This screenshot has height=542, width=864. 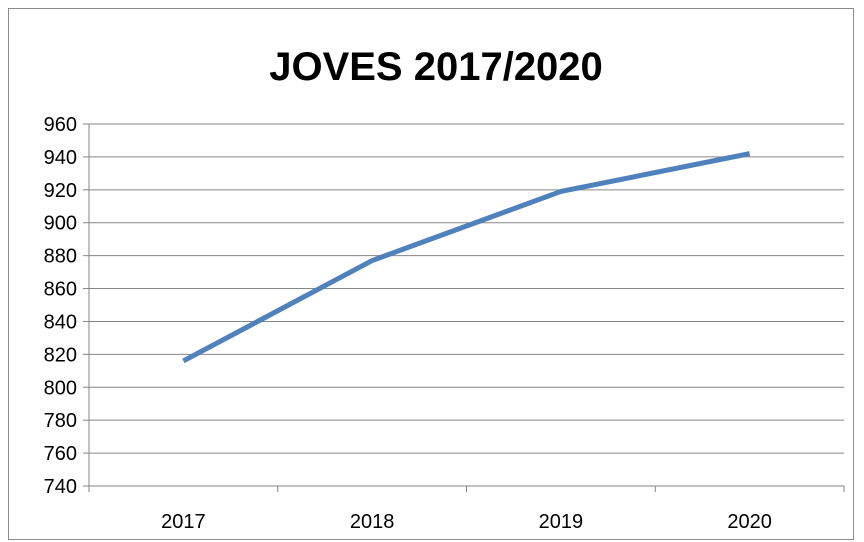 I want to click on chart-title: JOVES 2017/2020, so click(x=436, y=67).